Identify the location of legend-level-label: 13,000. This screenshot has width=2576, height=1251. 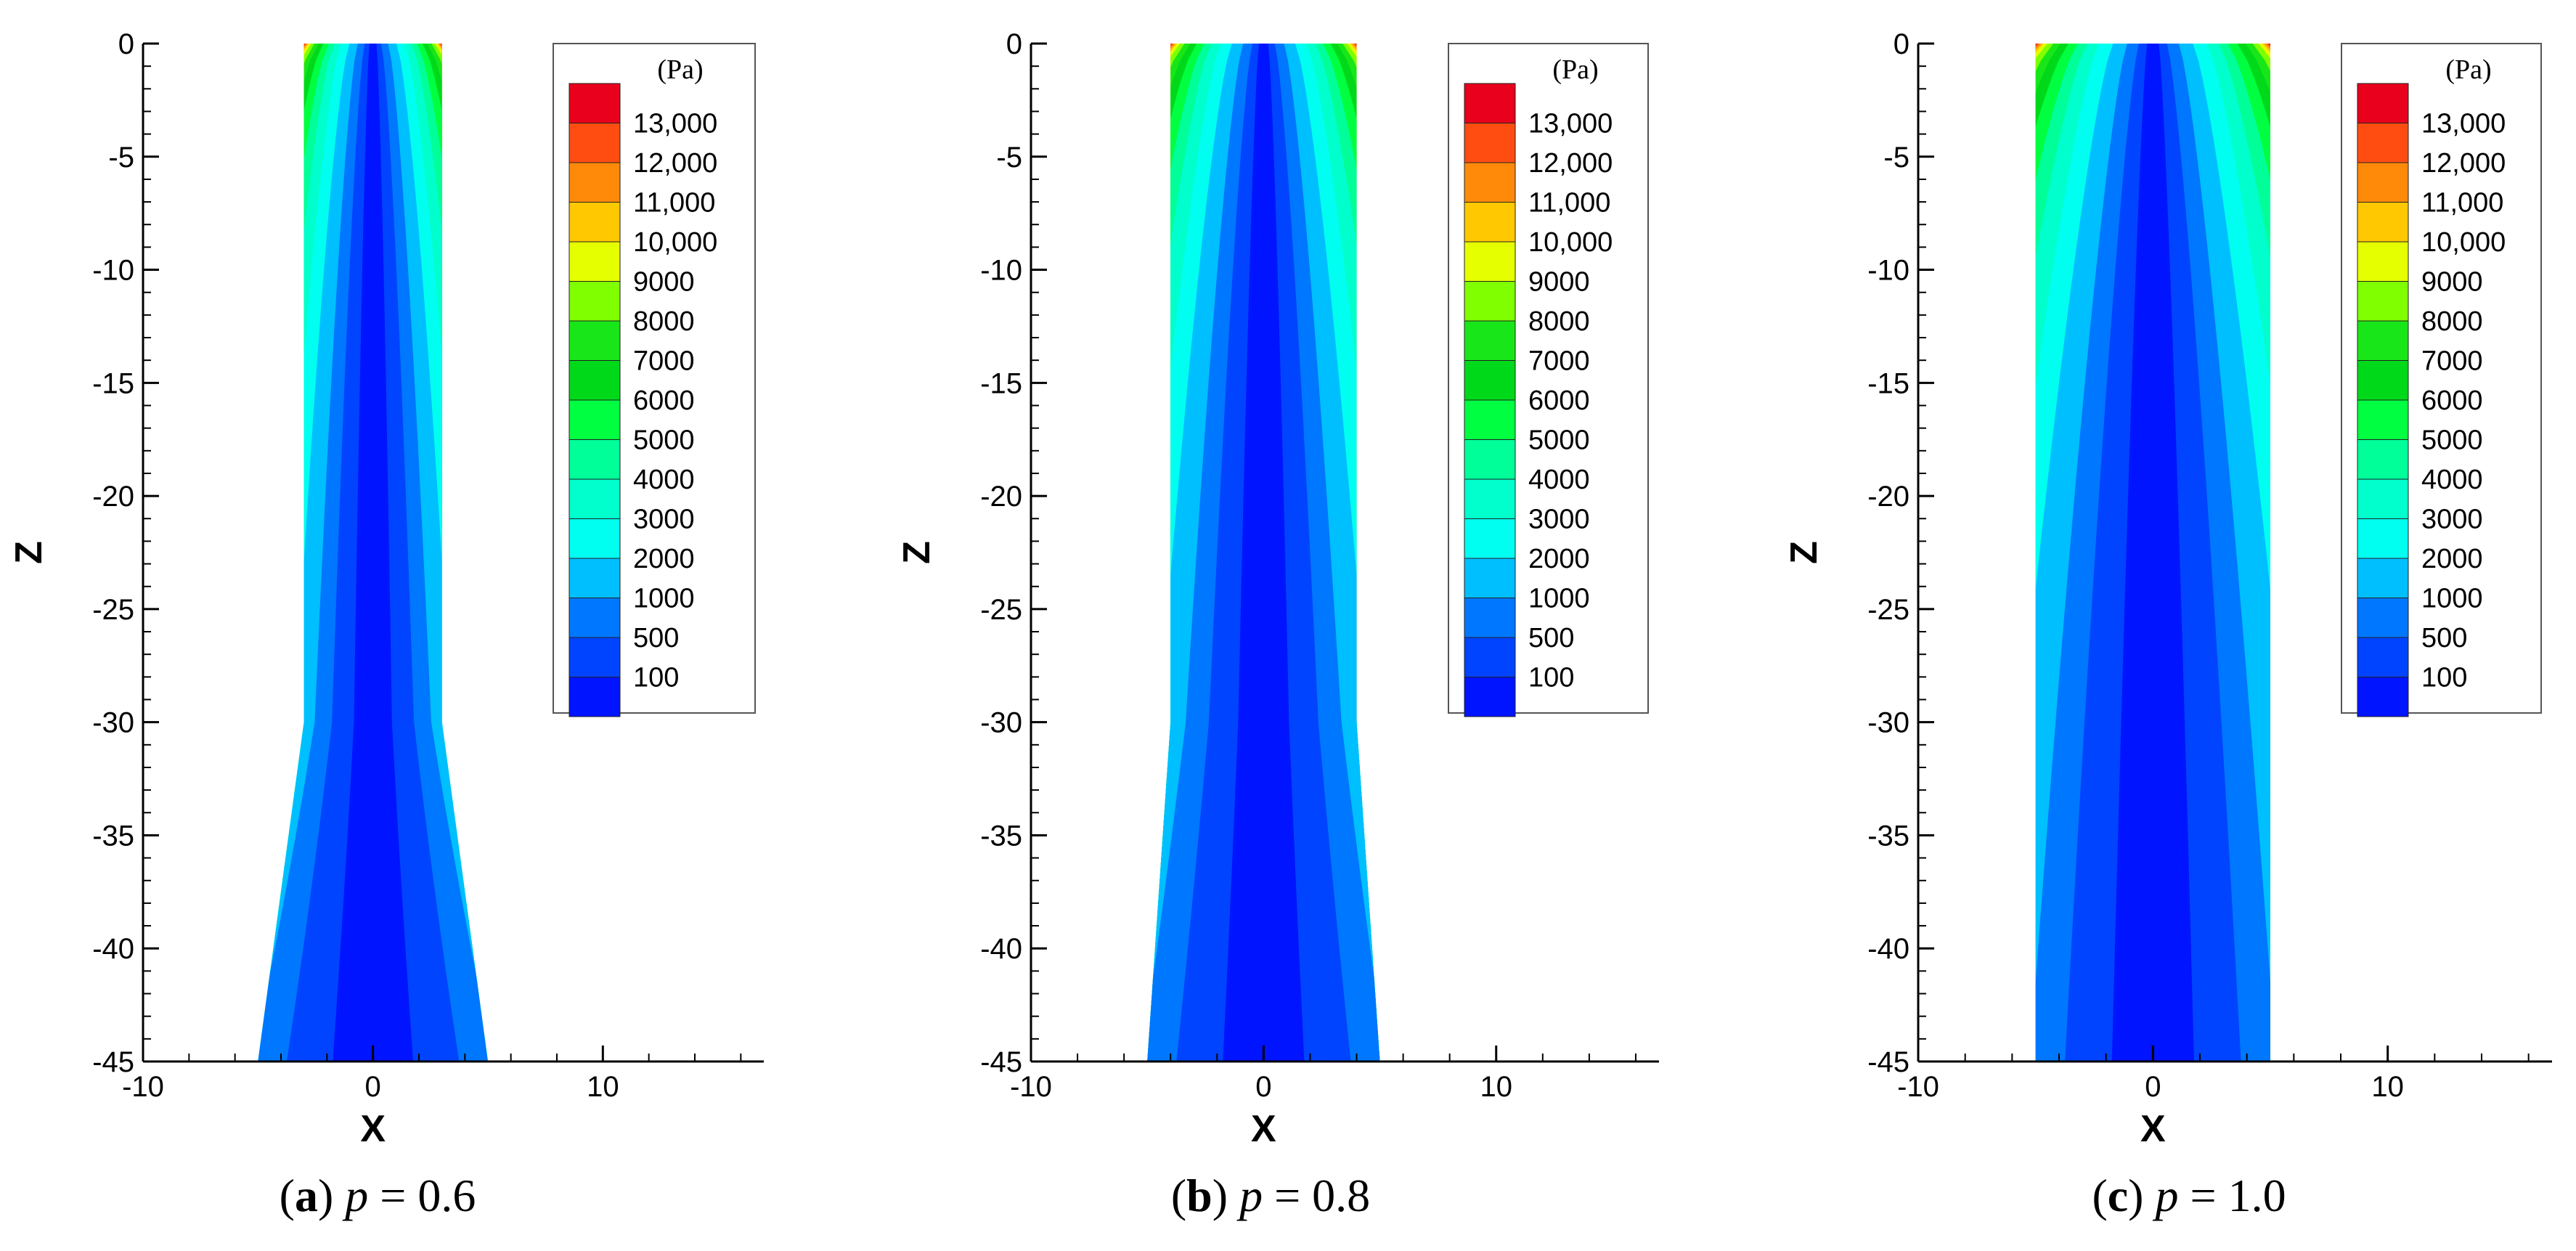
(675, 124).